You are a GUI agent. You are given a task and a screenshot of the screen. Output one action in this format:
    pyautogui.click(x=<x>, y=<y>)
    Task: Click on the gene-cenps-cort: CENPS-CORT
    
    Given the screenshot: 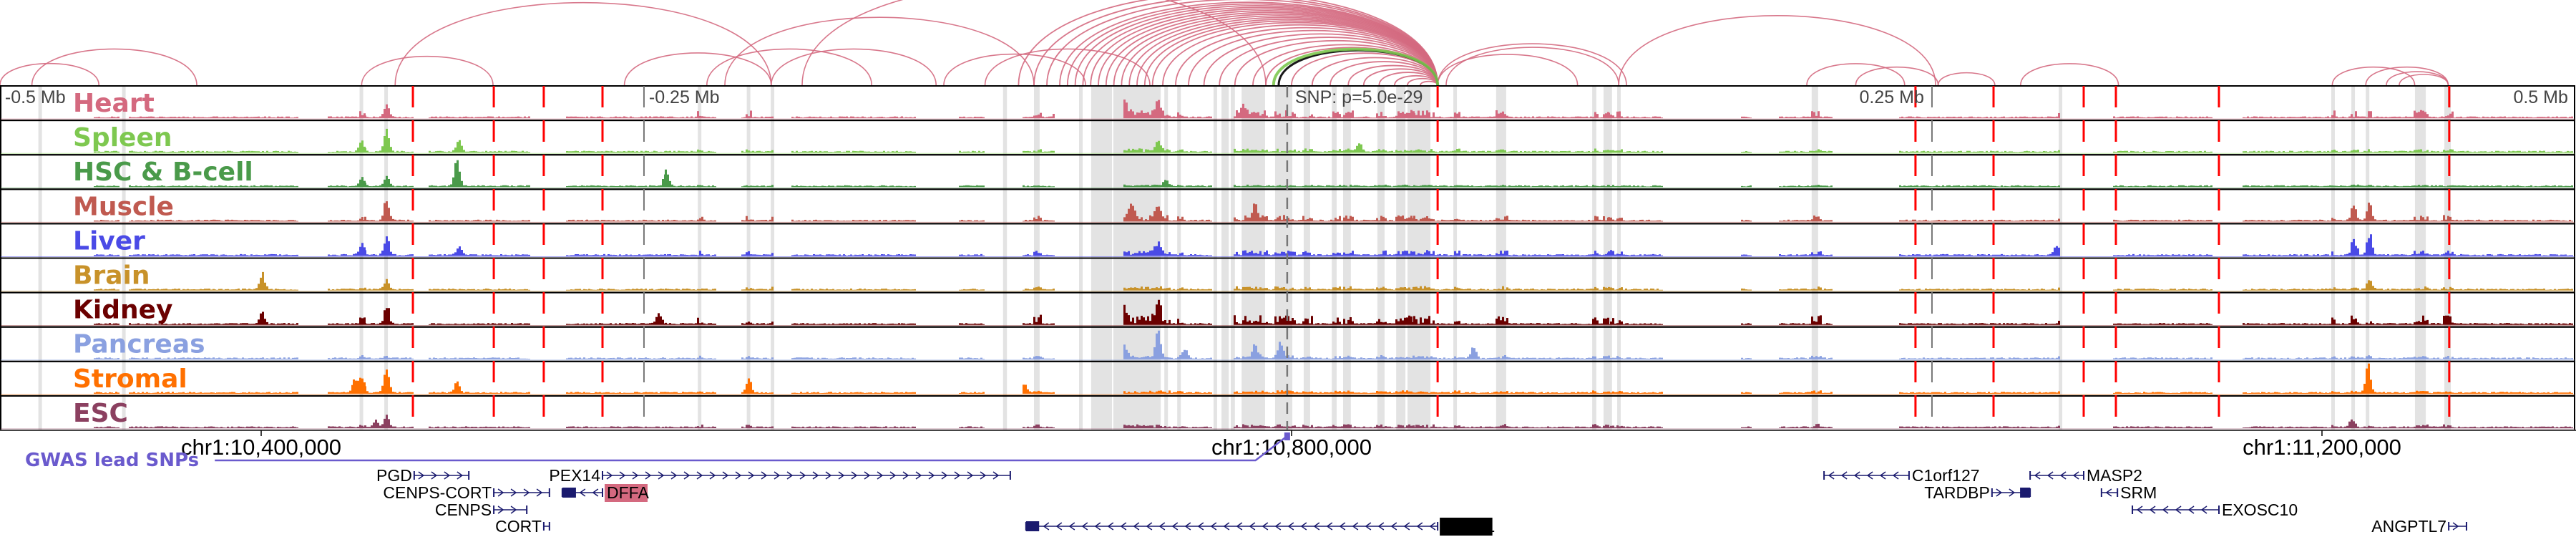 What is the action you would take?
    pyautogui.click(x=466, y=492)
    